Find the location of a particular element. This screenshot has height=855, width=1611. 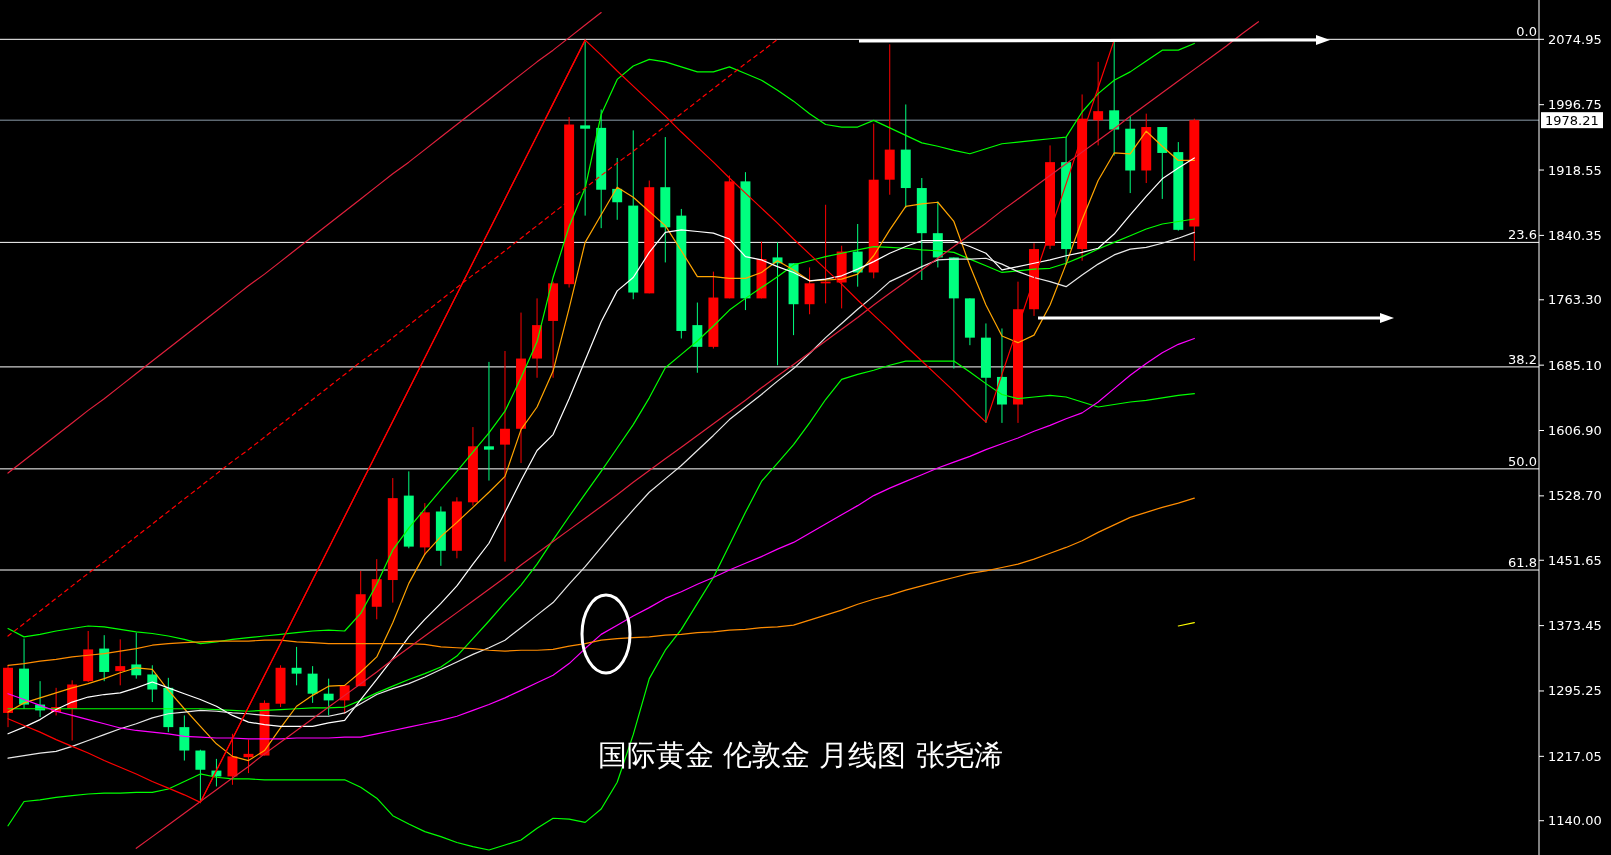

y-tick-label: 1763.30 is located at coordinates (1575, 300).